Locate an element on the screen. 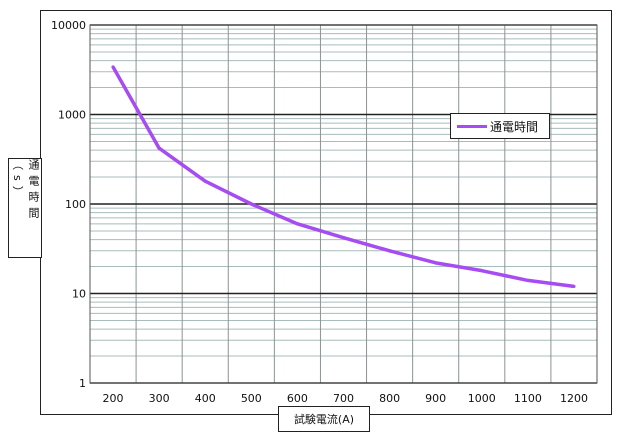 This screenshot has width=628, height=439. x-tick-label: 200 is located at coordinates (113, 398).